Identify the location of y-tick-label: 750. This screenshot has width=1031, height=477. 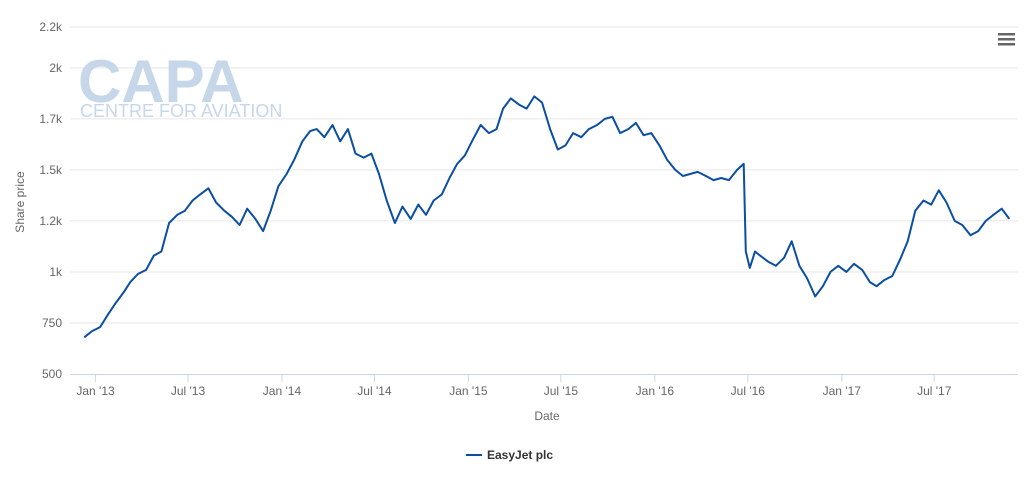
(52, 323).